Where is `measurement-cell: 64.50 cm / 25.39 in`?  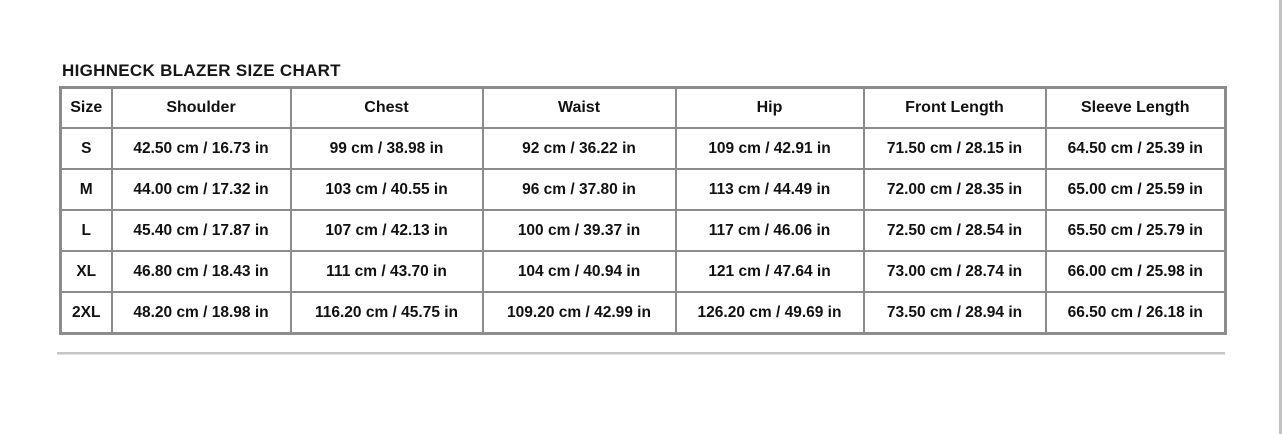
measurement-cell: 64.50 cm / 25.39 in is located at coordinates (1135, 148).